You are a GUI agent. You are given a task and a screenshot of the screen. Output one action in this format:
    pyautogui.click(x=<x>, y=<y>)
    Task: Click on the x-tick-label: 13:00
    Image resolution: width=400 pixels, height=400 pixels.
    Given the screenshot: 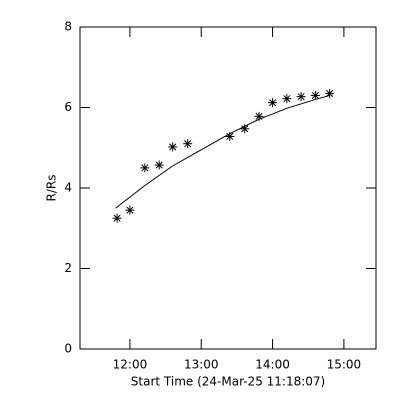 What is the action you would take?
    pyautogui.click(x=201, y=365)
    